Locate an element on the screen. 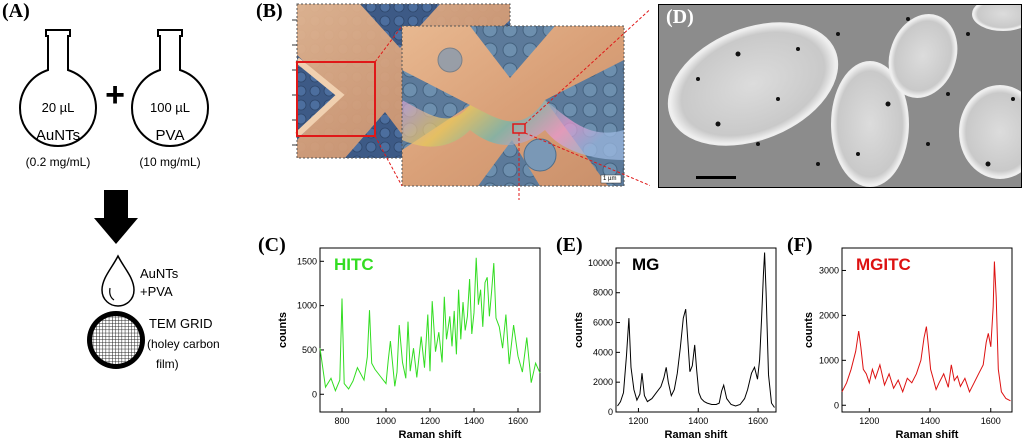 Image resolution: width=1024 pixels, height=444 pixels. y-tick-label: 4000 is located at coordinates (603, 352).